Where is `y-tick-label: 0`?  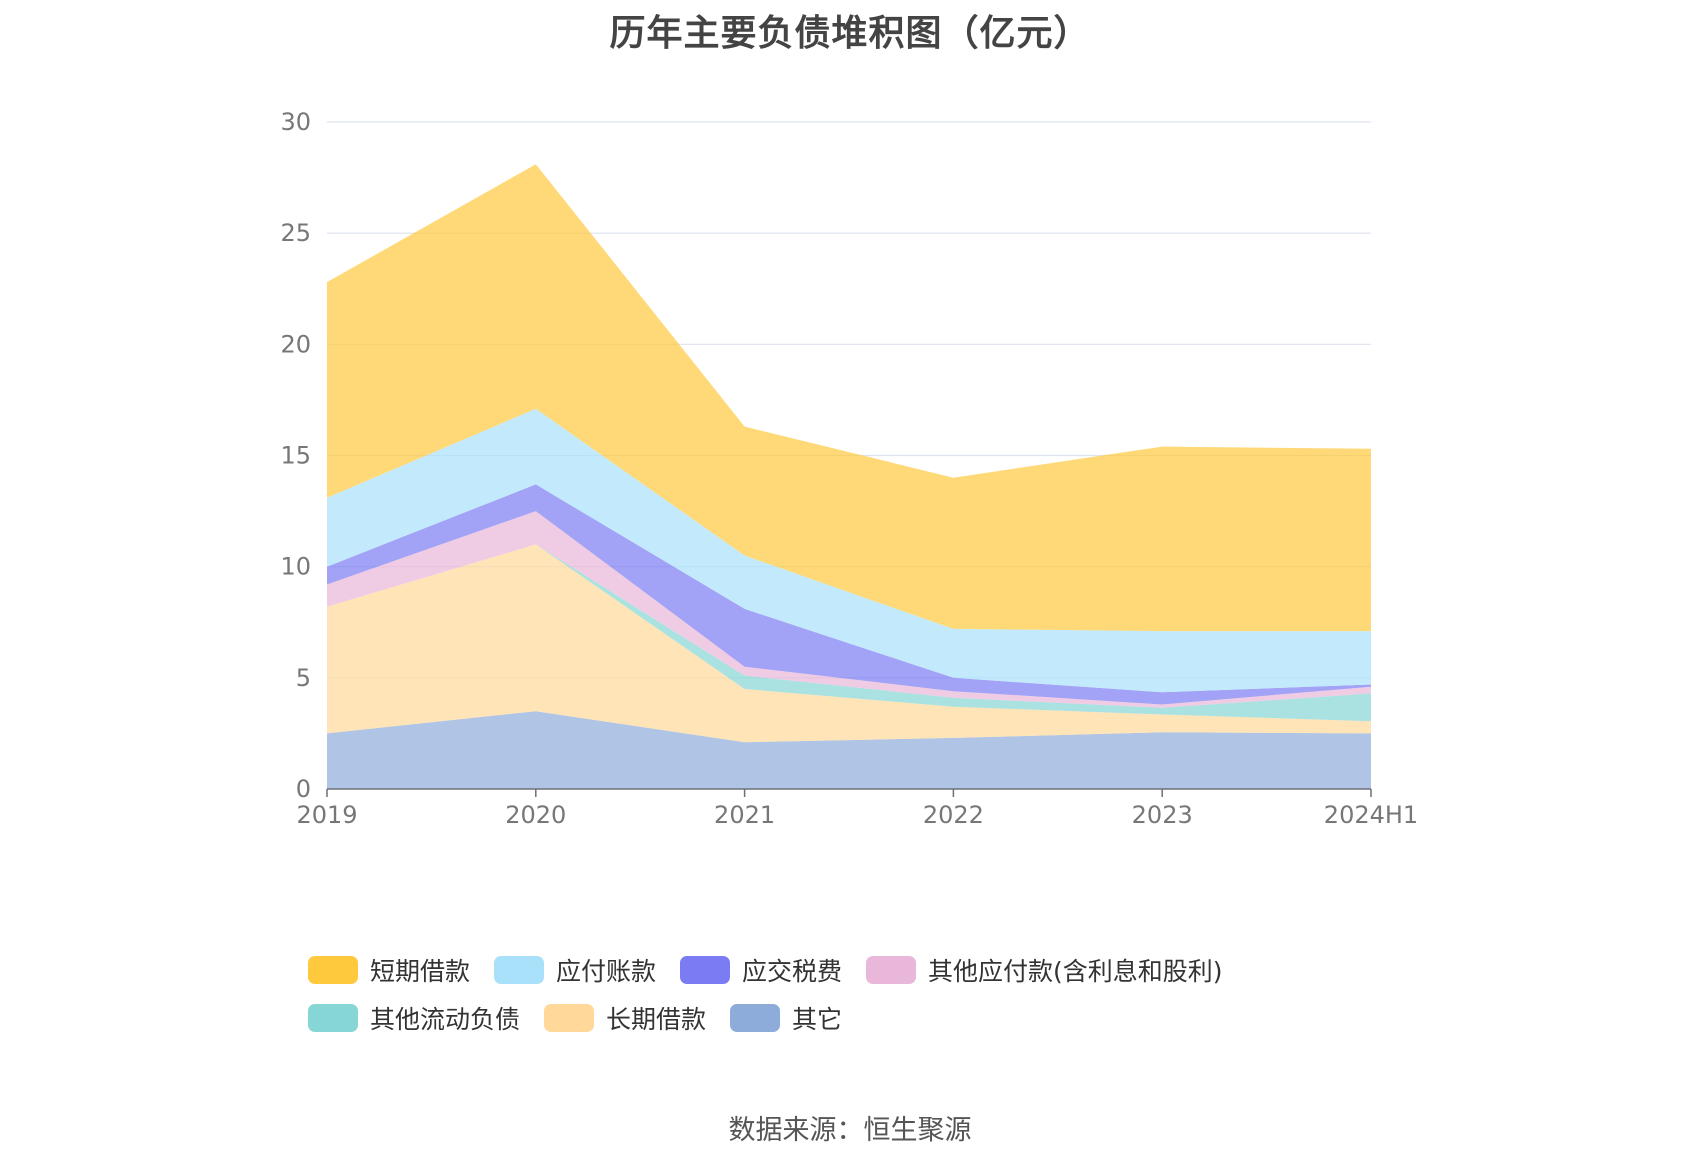
y-tick-label: 0 is located at coordinates (303, 789).